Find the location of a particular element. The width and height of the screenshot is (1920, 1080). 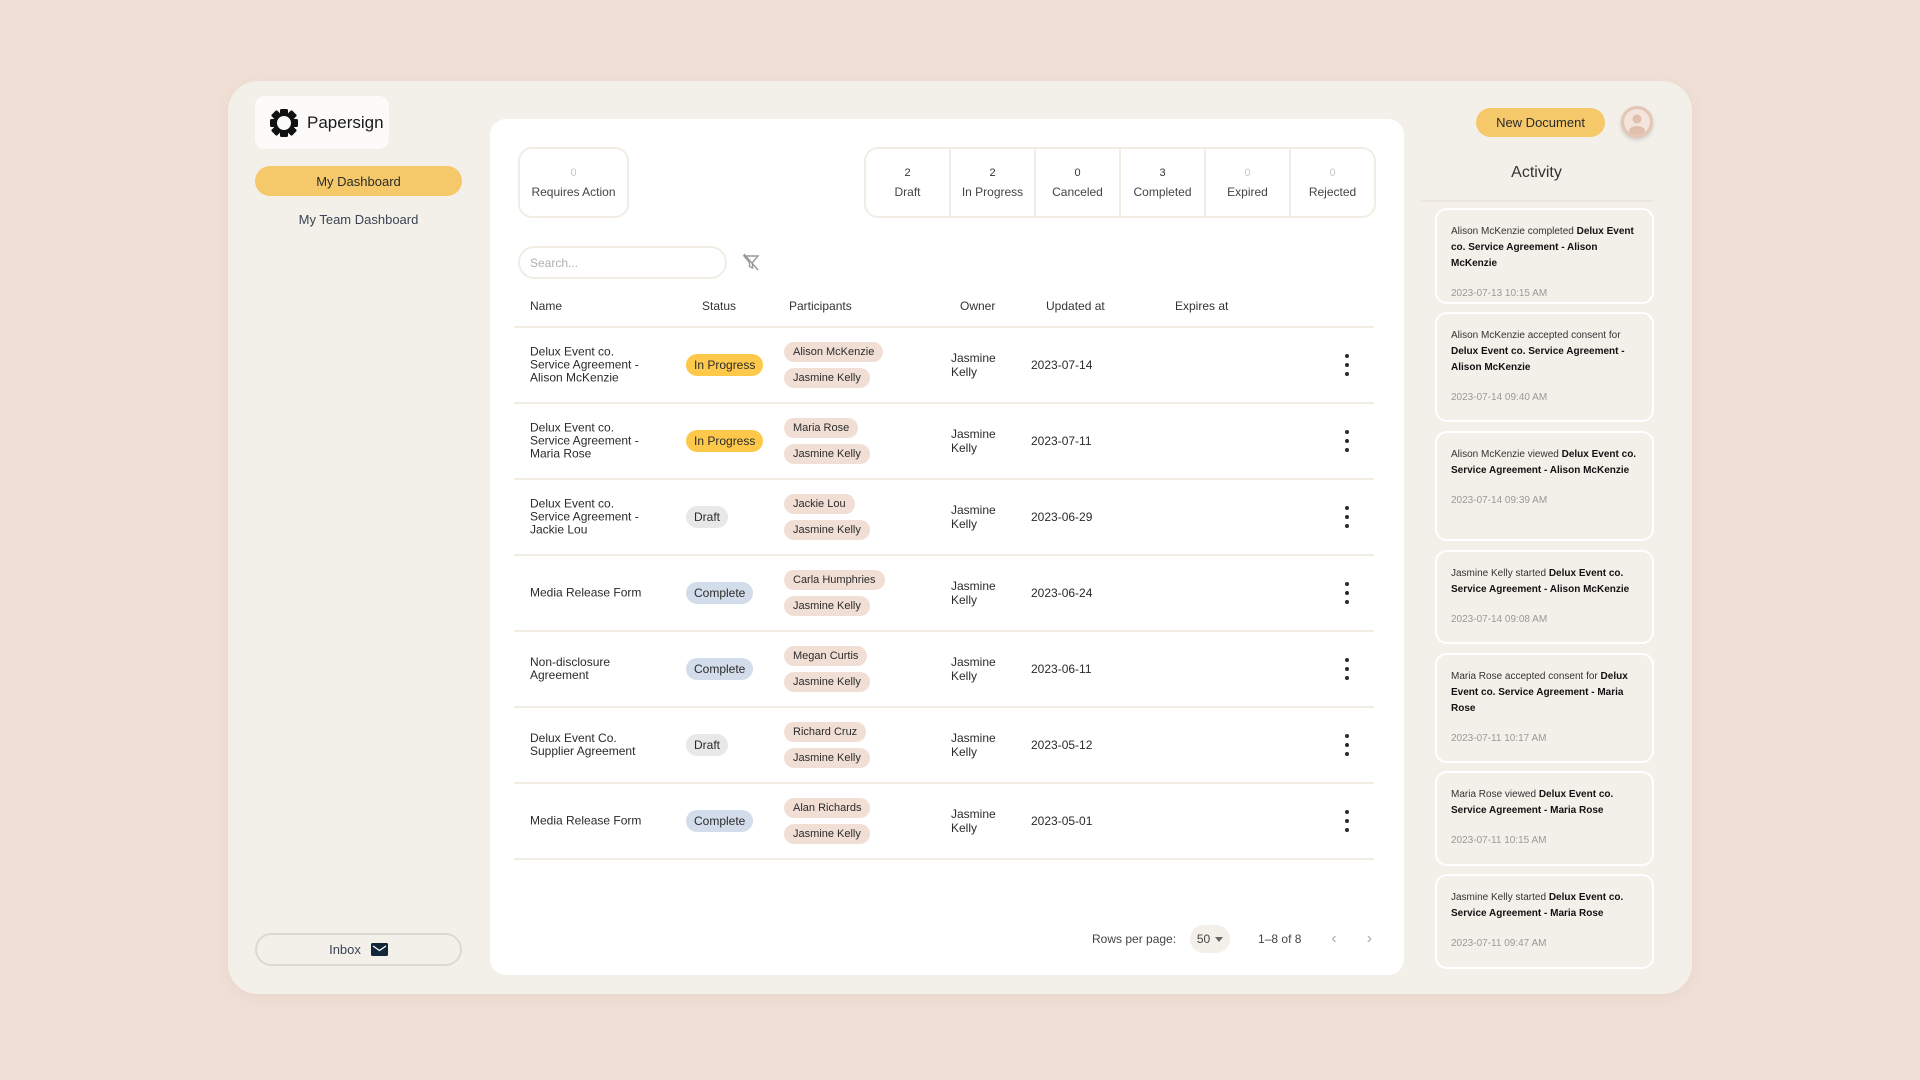

sidebar-item-my-dashboard: My Dashboard is located at coordinates (358, 181).